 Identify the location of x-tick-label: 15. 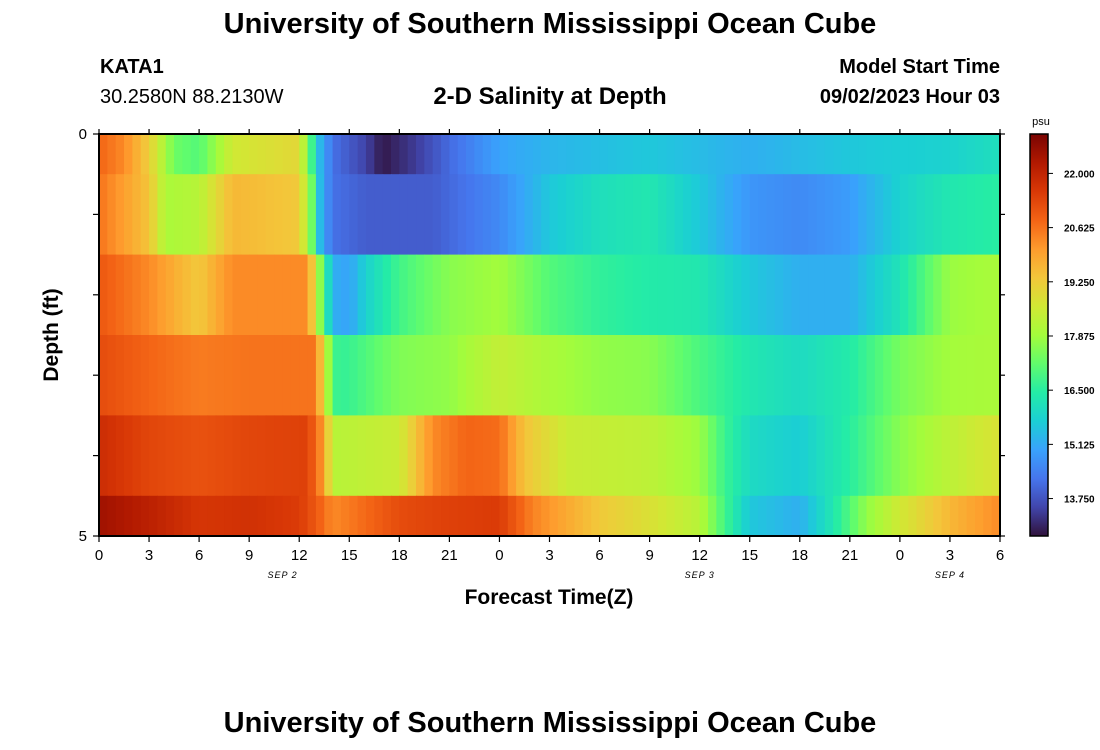
(349, 555).